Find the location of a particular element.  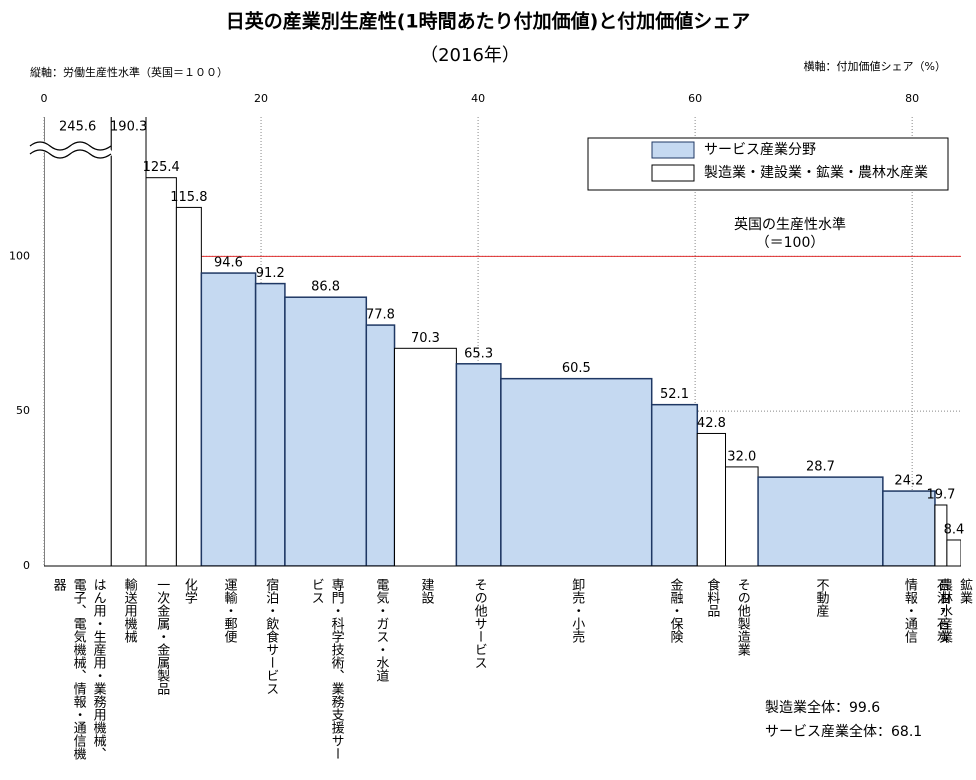

chart-title: 日英の産業別生産性(1時間あたり付加価値)と付加価値シェア is located at coordinates (488, 21).